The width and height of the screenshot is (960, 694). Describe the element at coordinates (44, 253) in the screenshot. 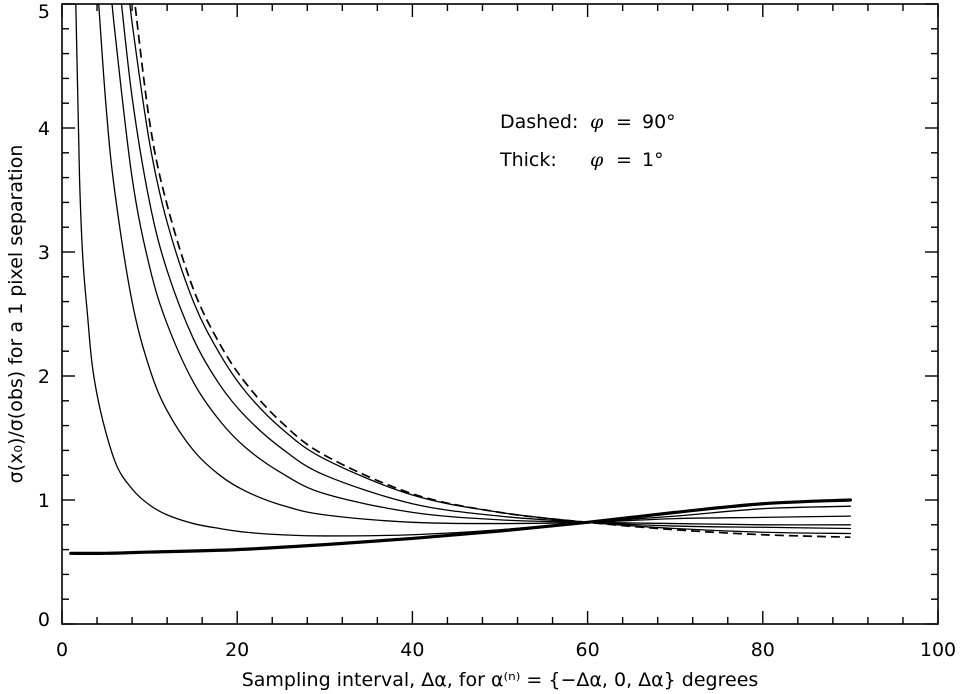

I see `y-tick-label: 3` at that location.